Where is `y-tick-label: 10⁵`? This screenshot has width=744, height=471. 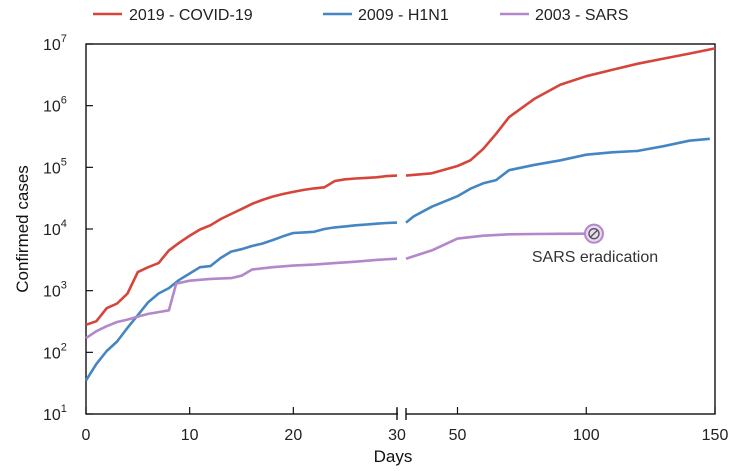 y-tick-label: 10⁵ is located at coordinates (55, 166).